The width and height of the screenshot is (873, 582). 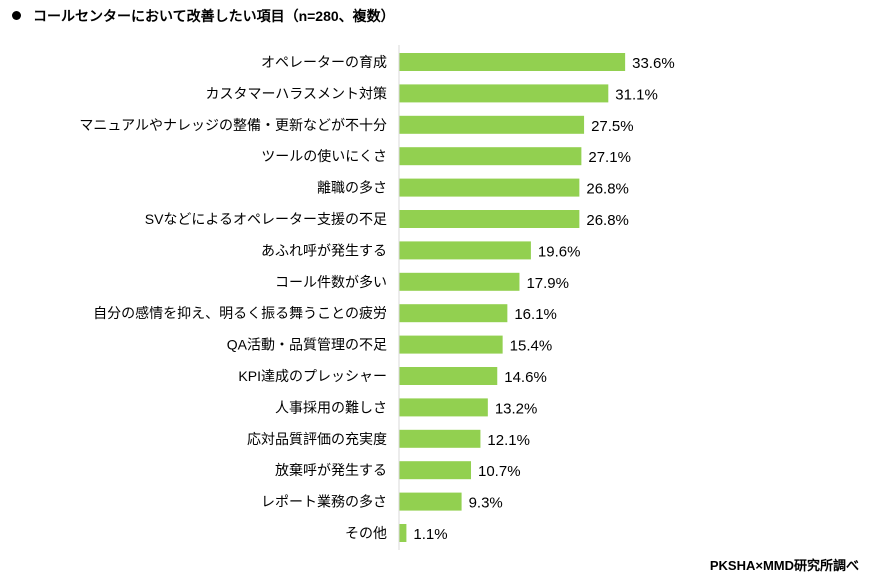 I want to click on data-label: 15.4%, so click(x=531, y=346).